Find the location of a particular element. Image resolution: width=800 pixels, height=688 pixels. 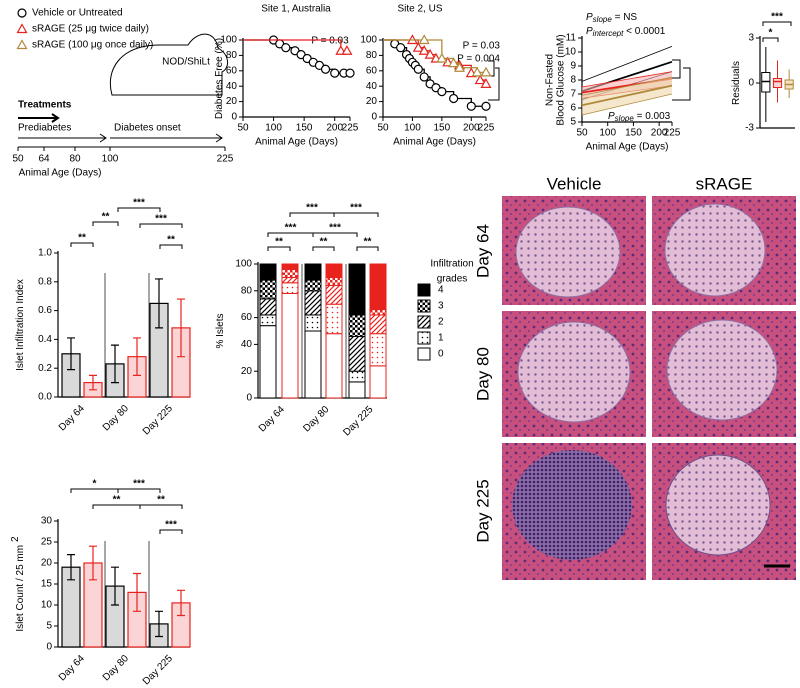

annotation-subscript: intercept is located at coordinates (608, 33).